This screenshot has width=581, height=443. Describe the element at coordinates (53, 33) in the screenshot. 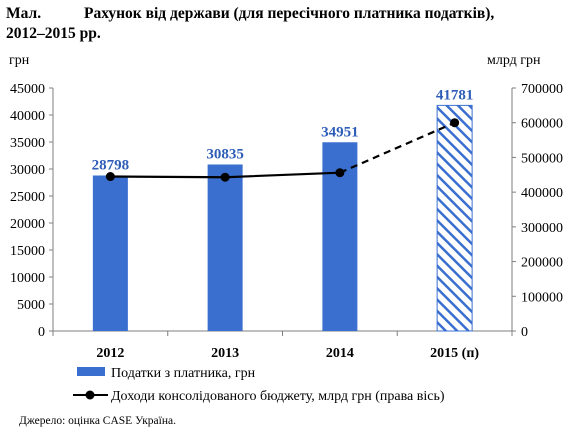

I see `chart-title-line2: 2012–2015 рр.` at that location.